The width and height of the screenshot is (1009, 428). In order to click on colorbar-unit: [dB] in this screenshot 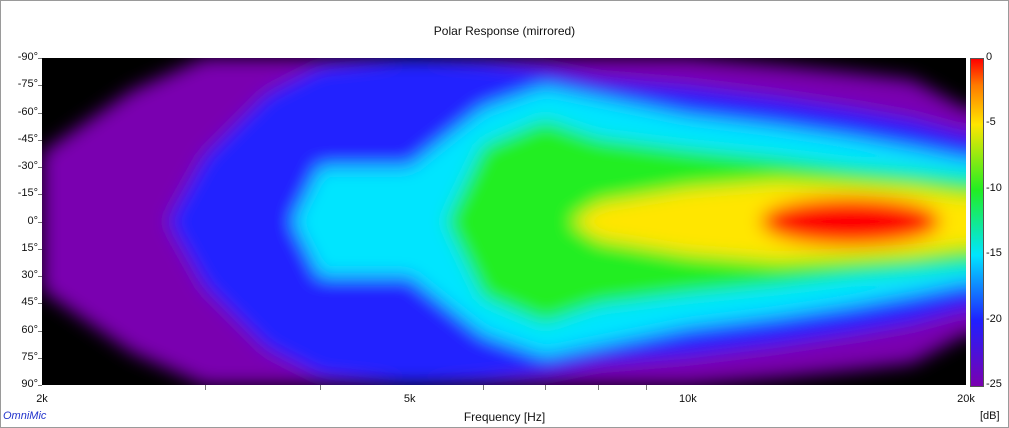, I will do `click(990, 416)`.